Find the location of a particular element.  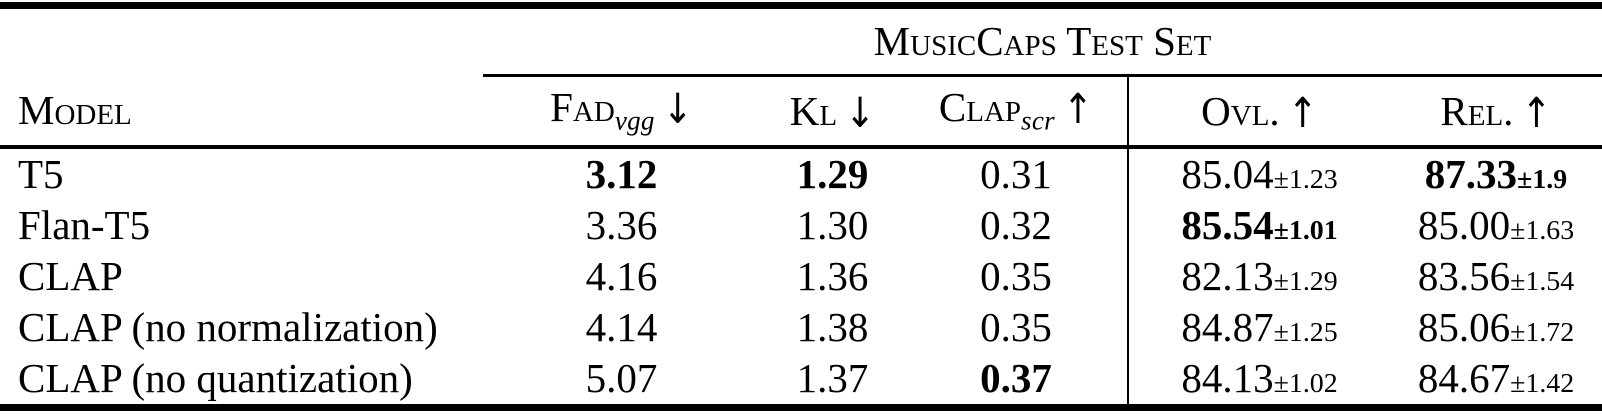

cell-rel-value: 83.56 is located at coordinates (1464, 276).